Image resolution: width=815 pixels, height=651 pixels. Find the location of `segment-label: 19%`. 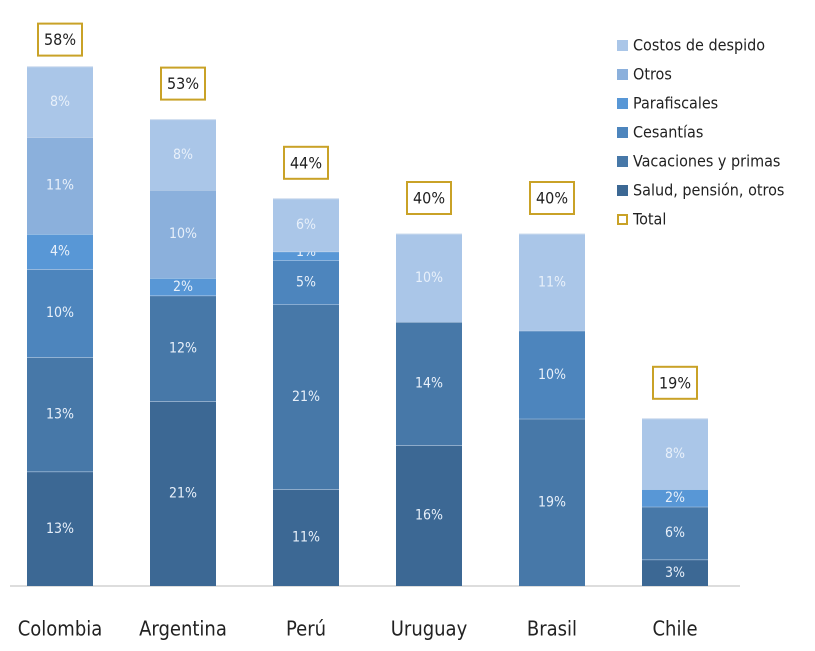

segment-label: 19% is located at coordinates (552, 502).